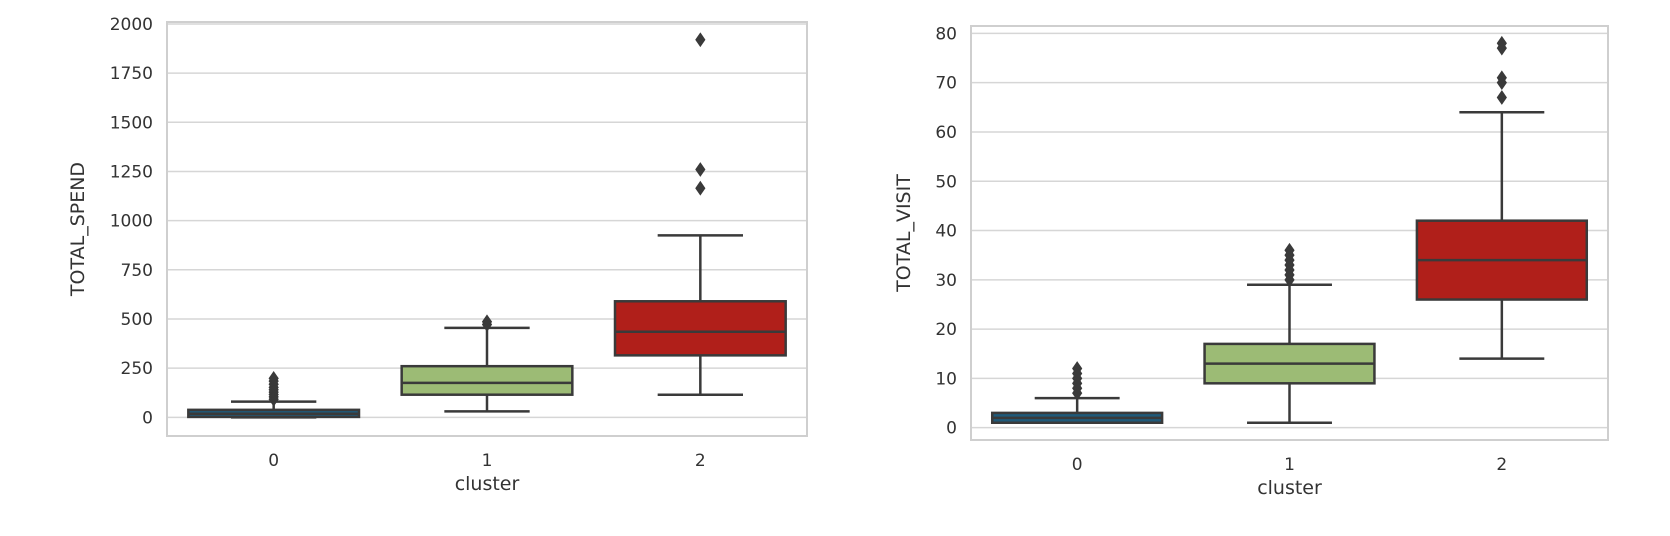 This screenshot has width=1670, height=536. What do you see at coordinates (946, 379) in the screenshot?
I see `y-tick-label: 10` at bounding box center [946, 379].